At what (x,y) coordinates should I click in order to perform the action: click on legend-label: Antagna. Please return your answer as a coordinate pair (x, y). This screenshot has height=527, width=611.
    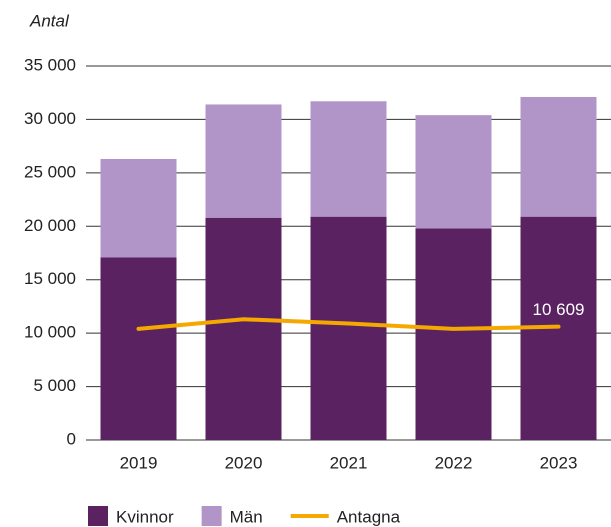
    Looking at the image, I should click on (369, 516).